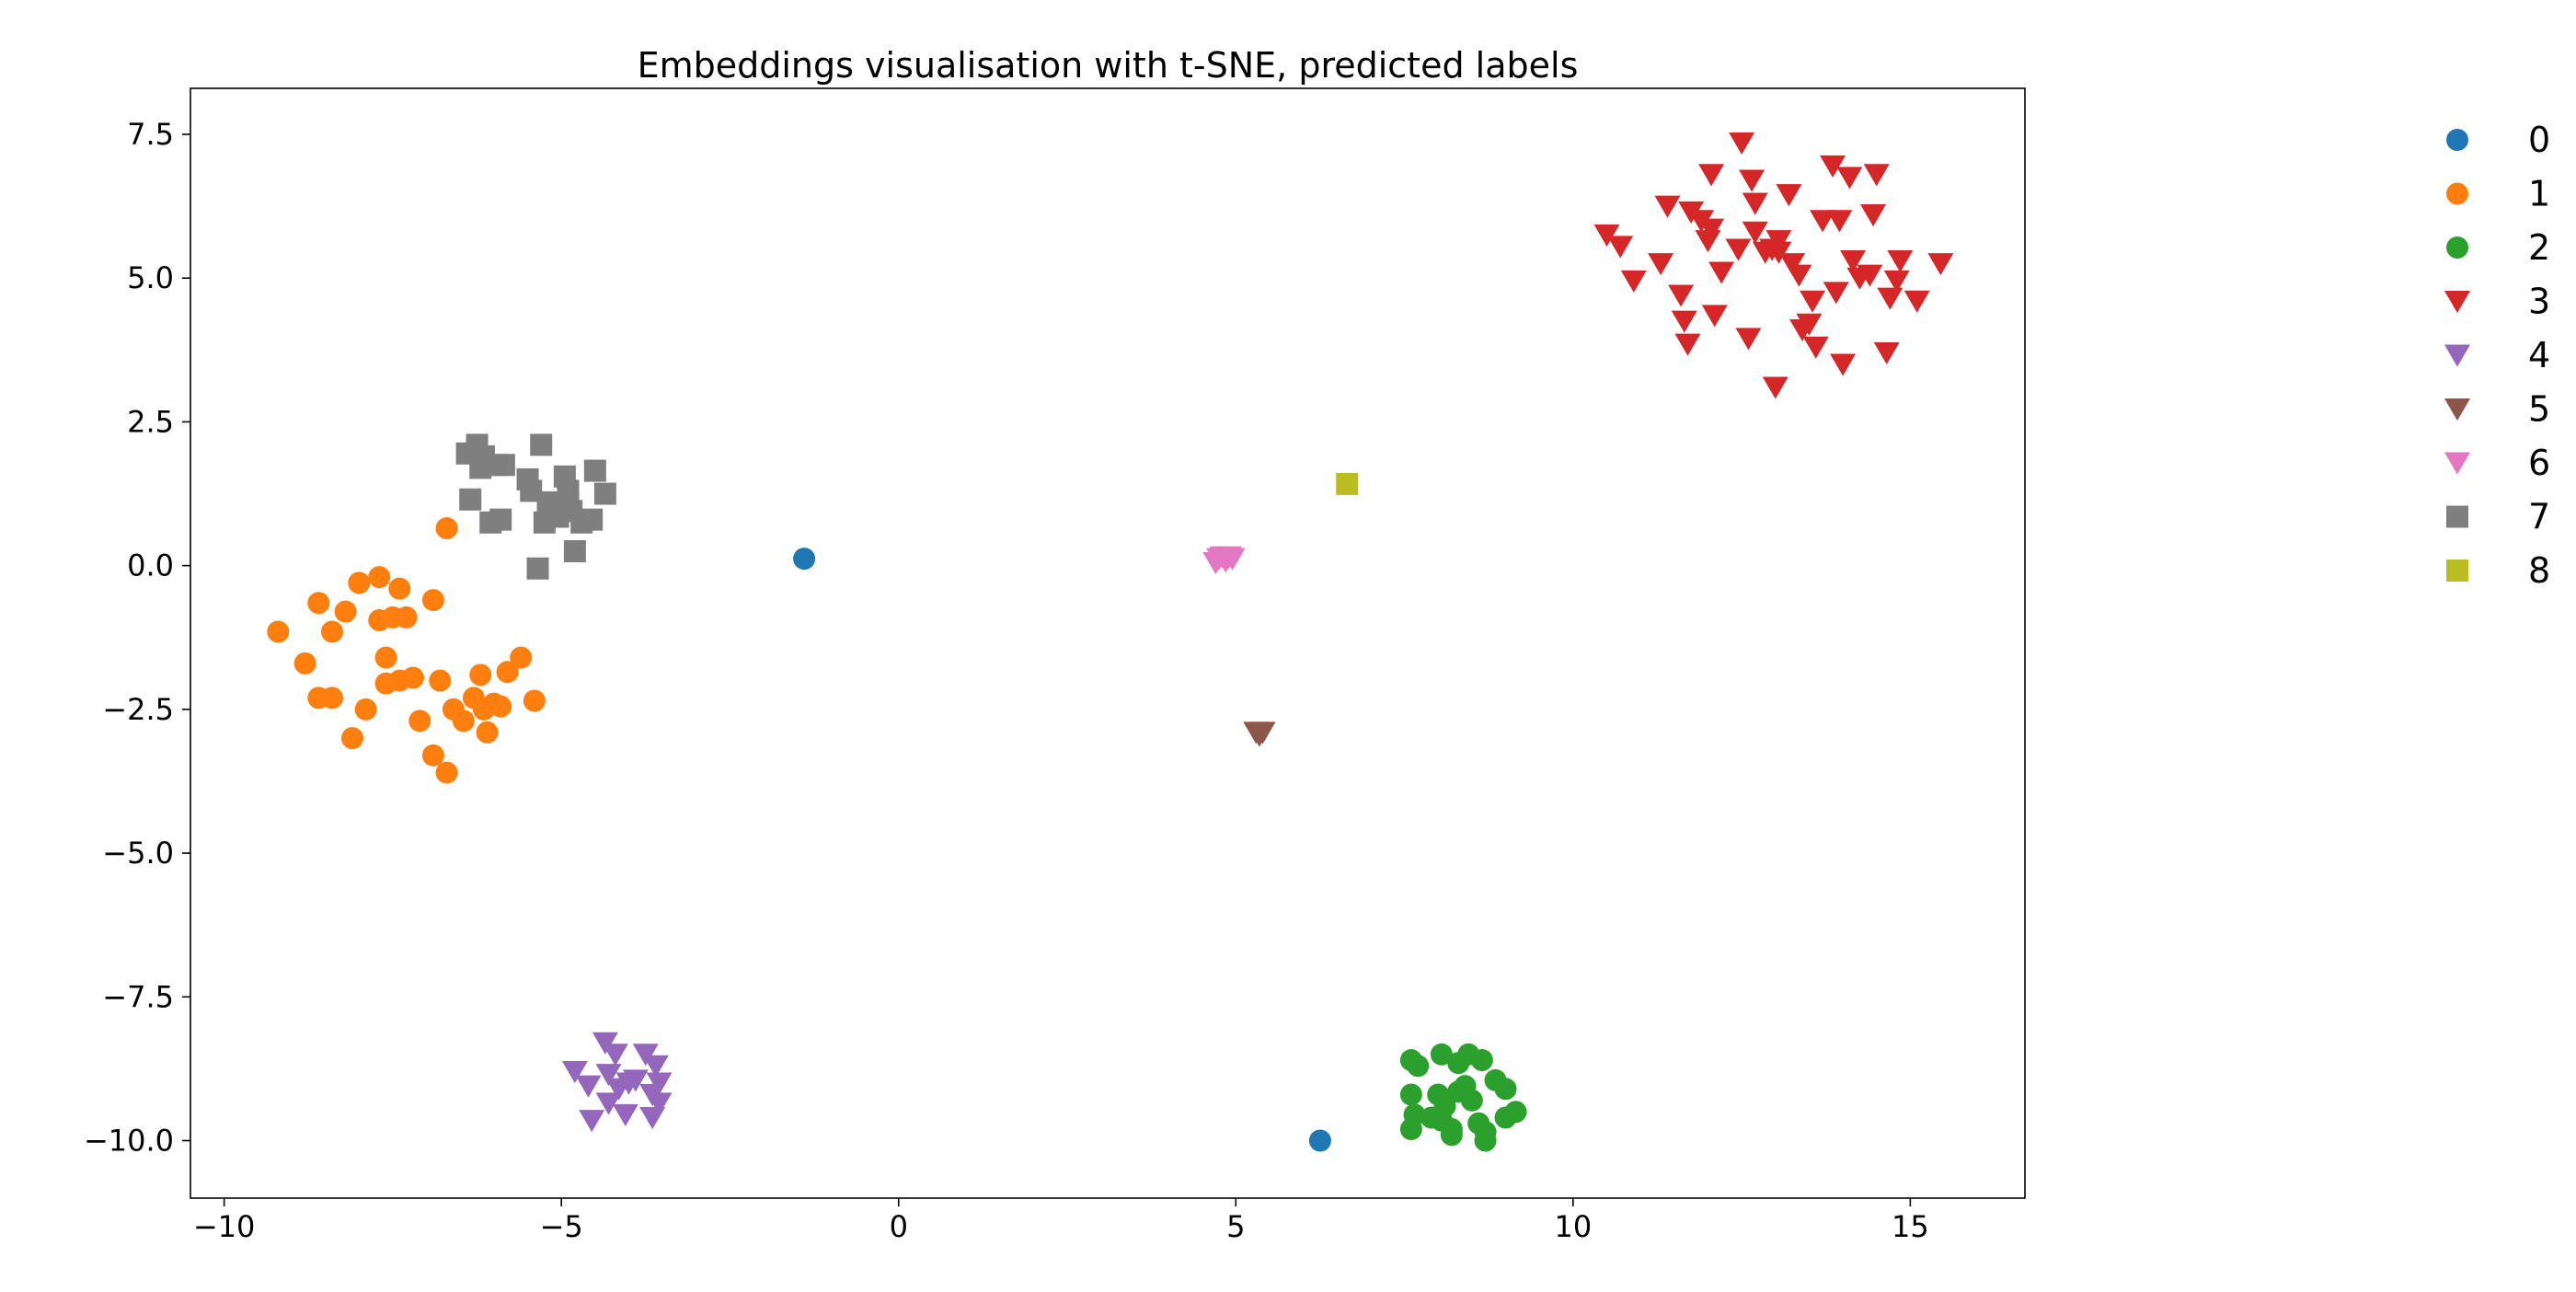  I want to click on y-tick-label: 7.5, so click(150, 134).